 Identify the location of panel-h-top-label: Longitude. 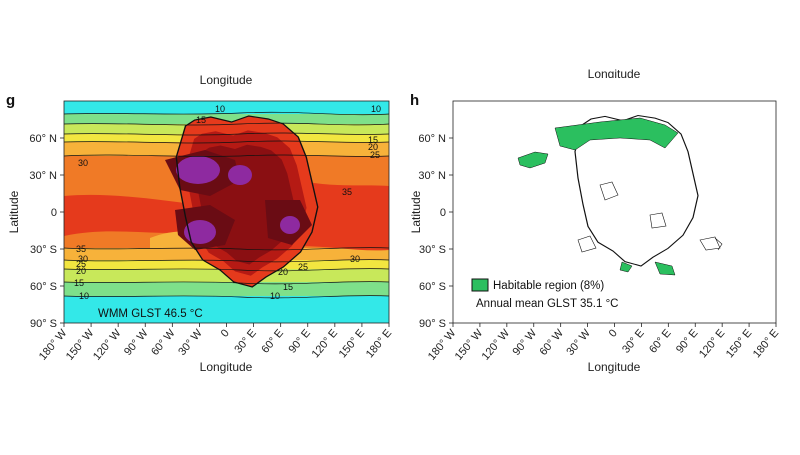
(614, 74).